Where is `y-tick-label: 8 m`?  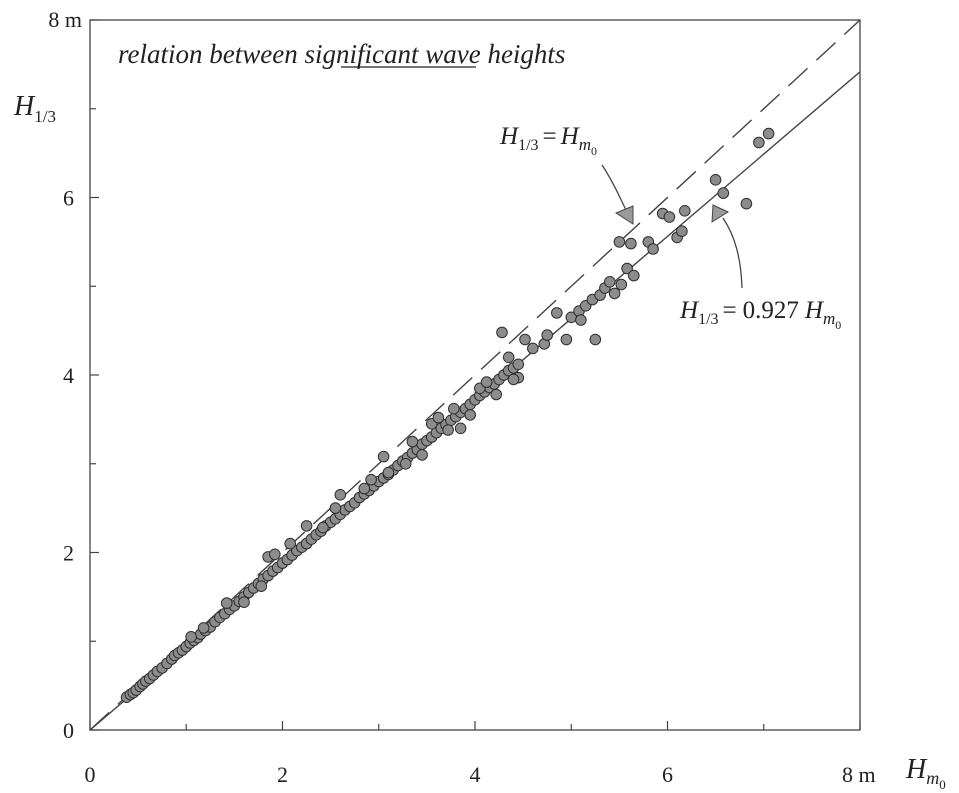
y-tick-label: 8 m is located at coordinates (65, 19).